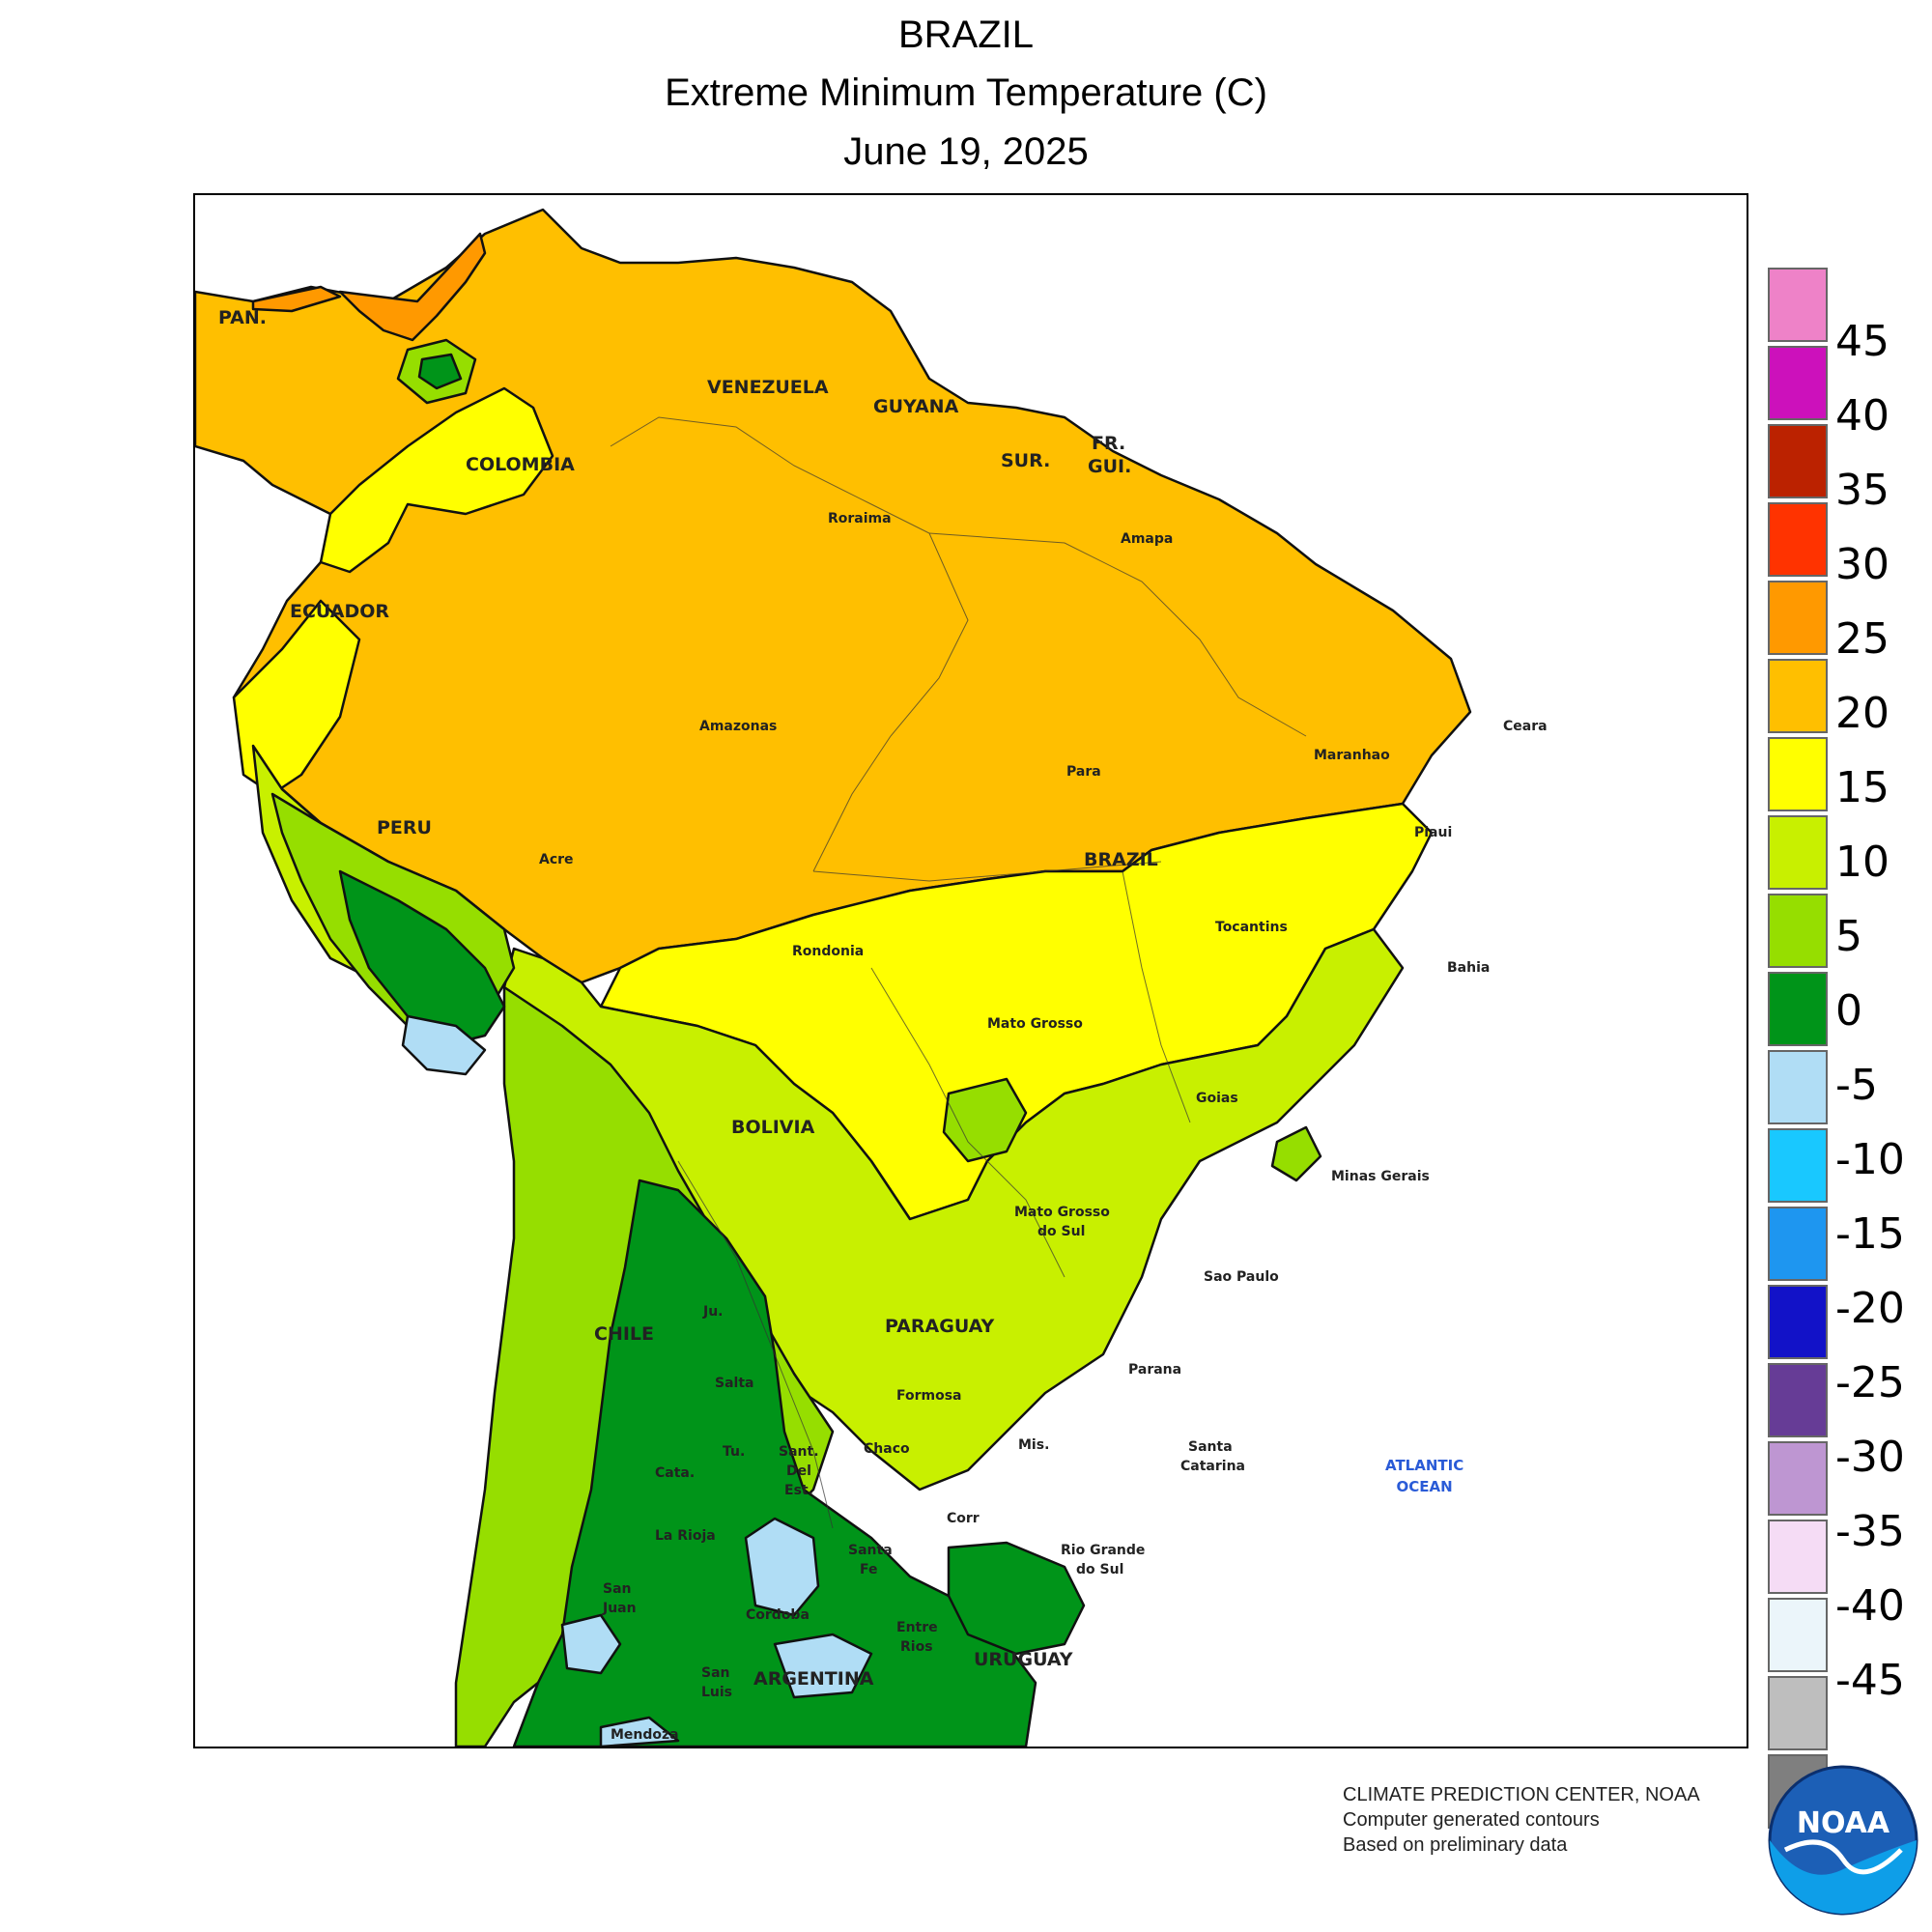  I want to click on province-label-santa-fe-line2: Fe, so click(869, 1569).